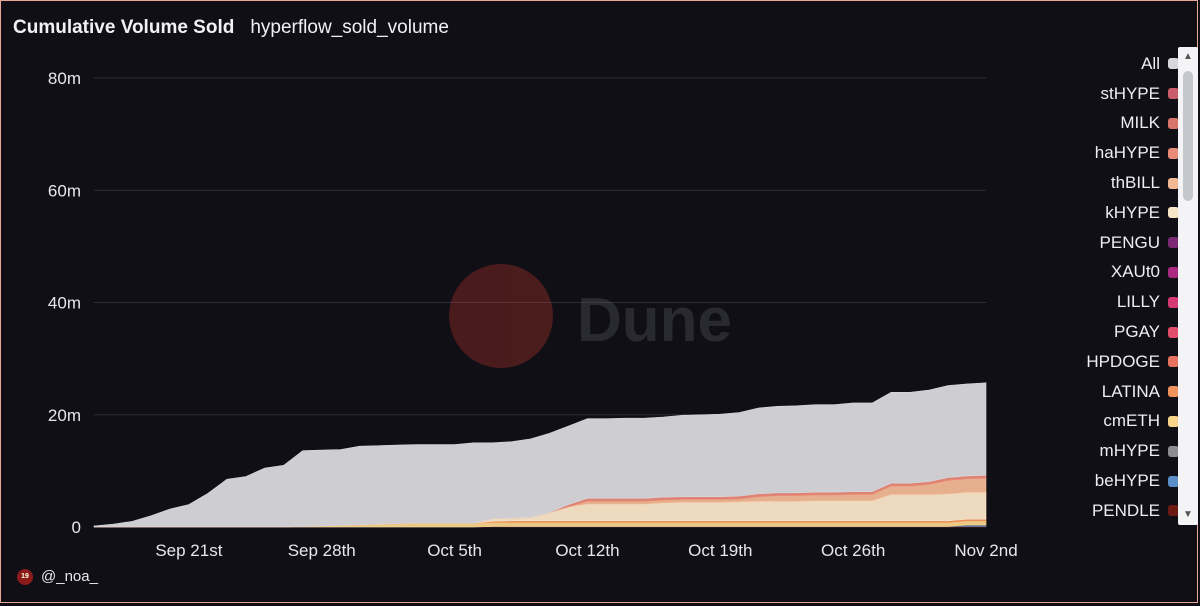  Describe the element at coordinates (124, 27) in the screenshot. I see `chart-title: Cumulative Volume Sold` at that location.